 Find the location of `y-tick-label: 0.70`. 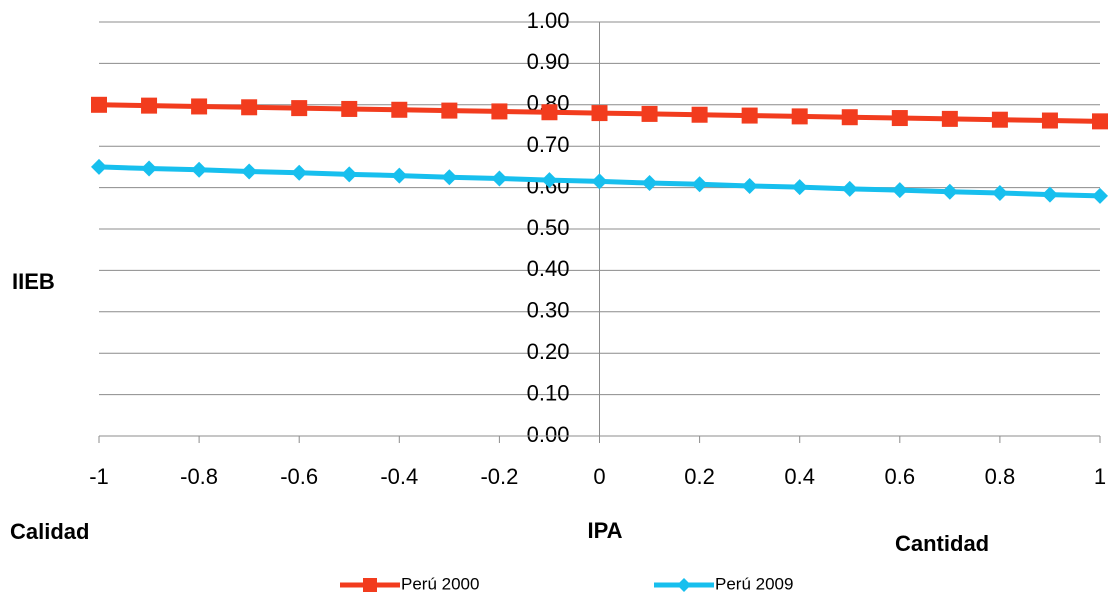

y-tick-label: 0.70 is located at coordinates (548, 144).